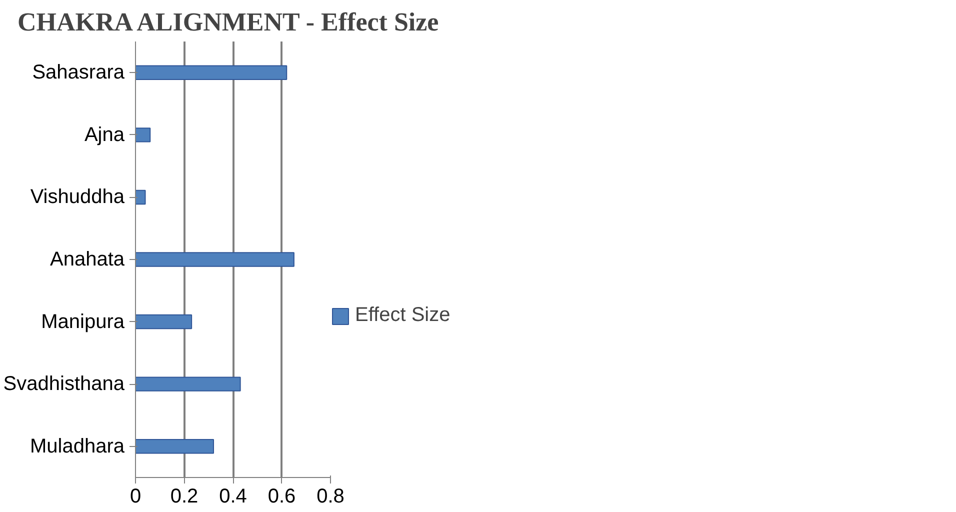 This screenshot has width=956, height=512. What do you see at coordinates (402, 315) in the screenshot?
I see `legend-label: Effect Size` at bounding box center [402, 315].